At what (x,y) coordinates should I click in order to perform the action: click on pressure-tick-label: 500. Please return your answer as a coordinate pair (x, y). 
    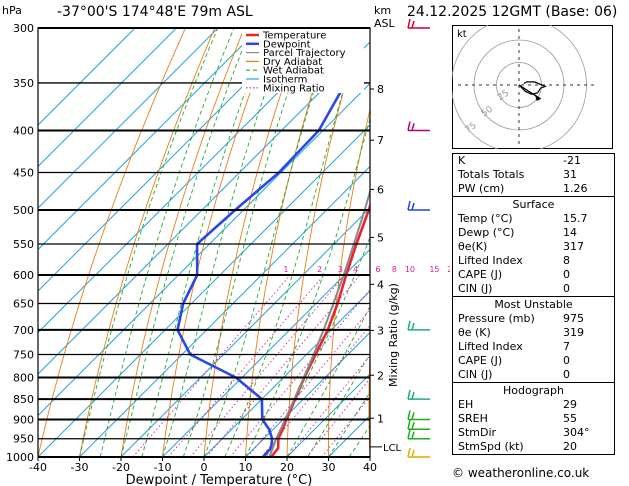
    Looking at the image, I should click on (23, 210).